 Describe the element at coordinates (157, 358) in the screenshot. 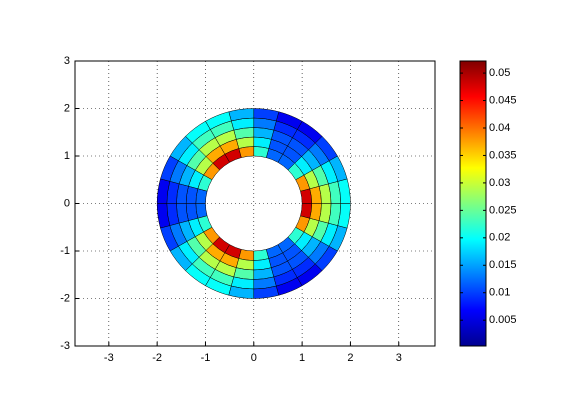

I see `x-tick-label: -2` at that location.